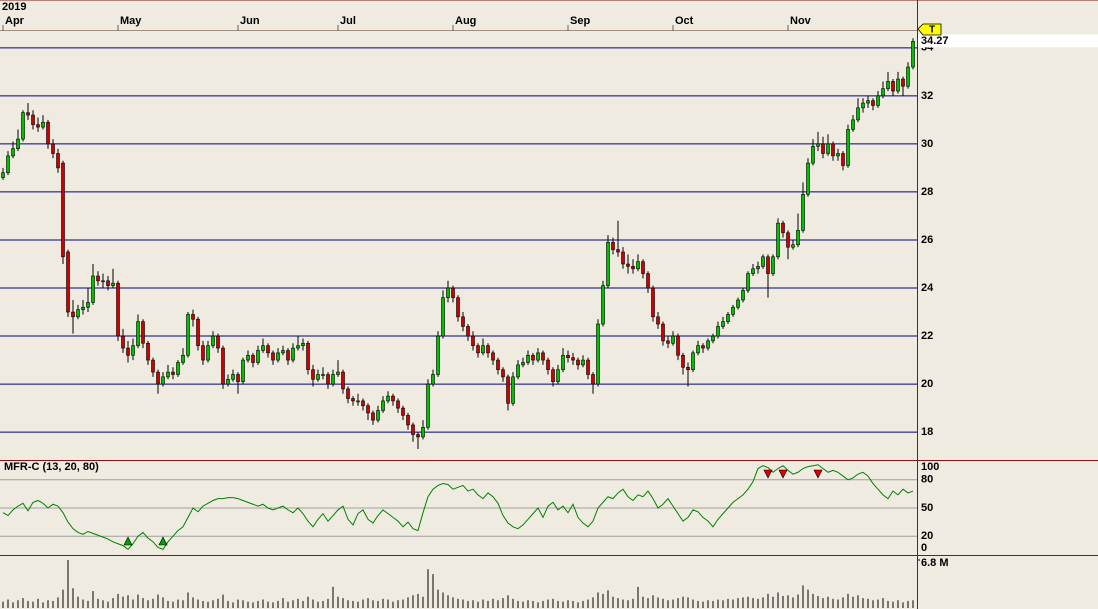  What do you see at coordinates (14, 7) in the screenshot?
I see `year-label: 2019` at bounding box center [14, 7].